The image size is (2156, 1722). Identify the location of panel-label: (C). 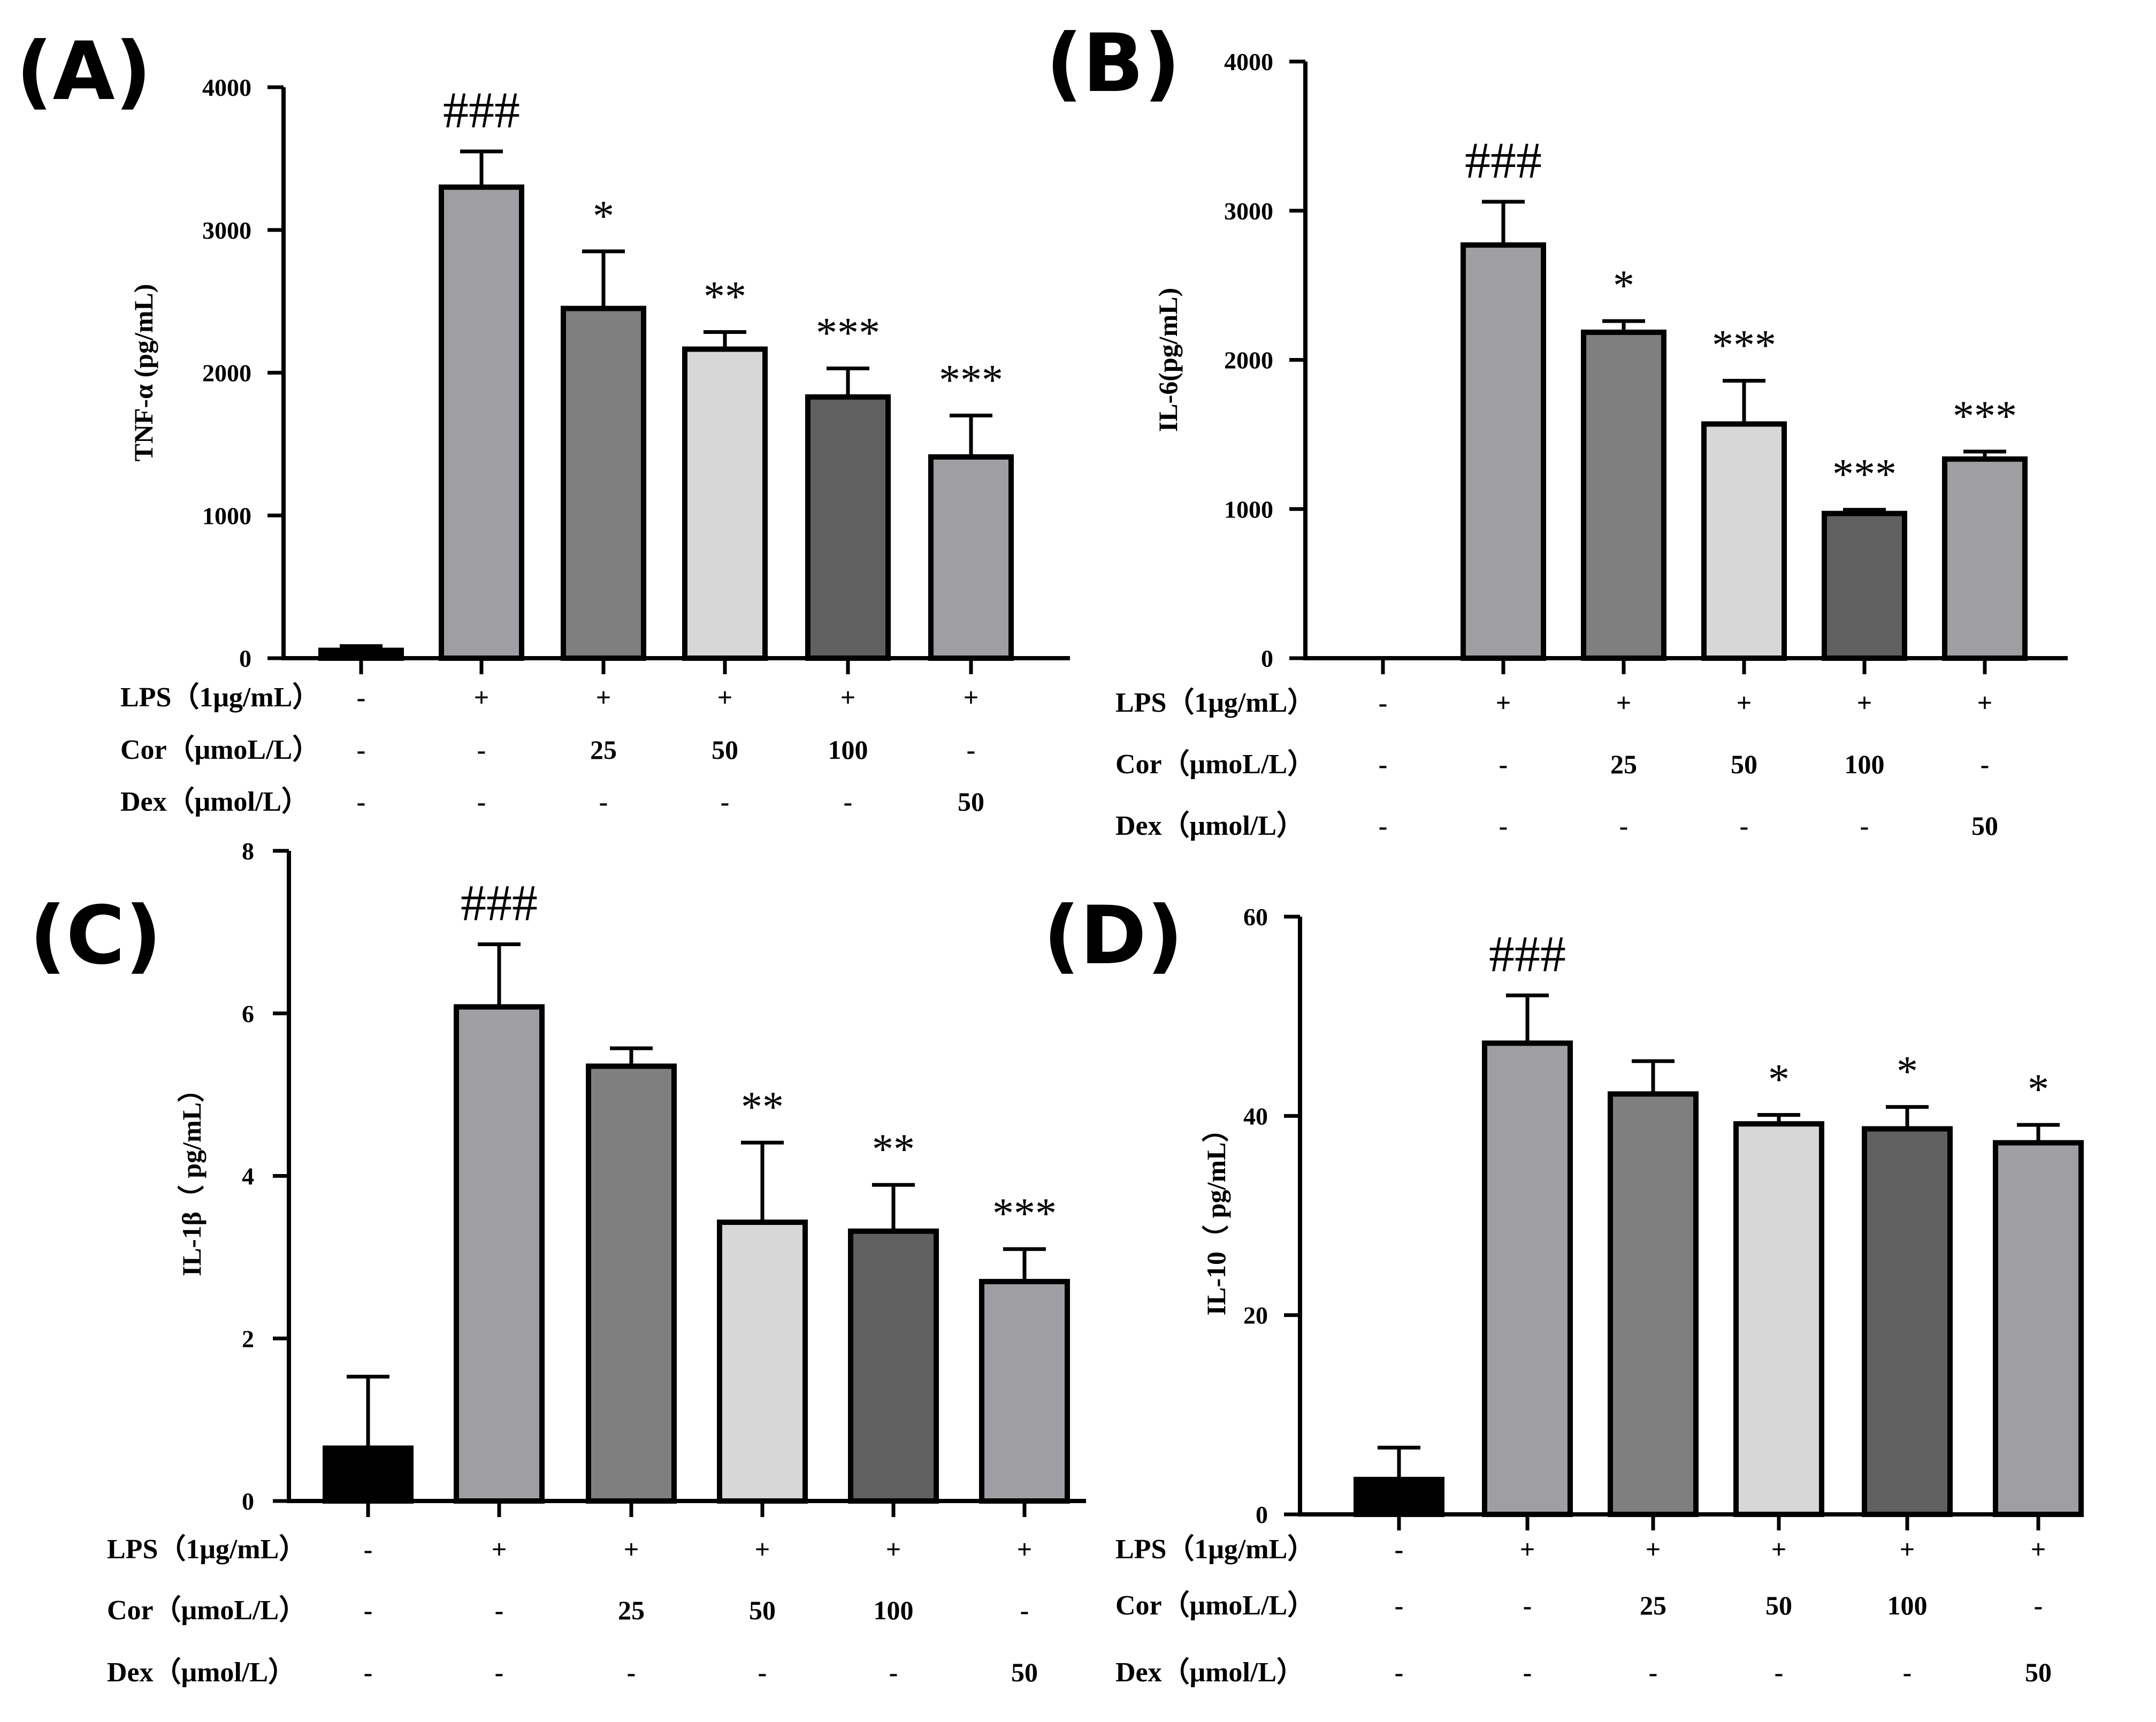
(96, 936).